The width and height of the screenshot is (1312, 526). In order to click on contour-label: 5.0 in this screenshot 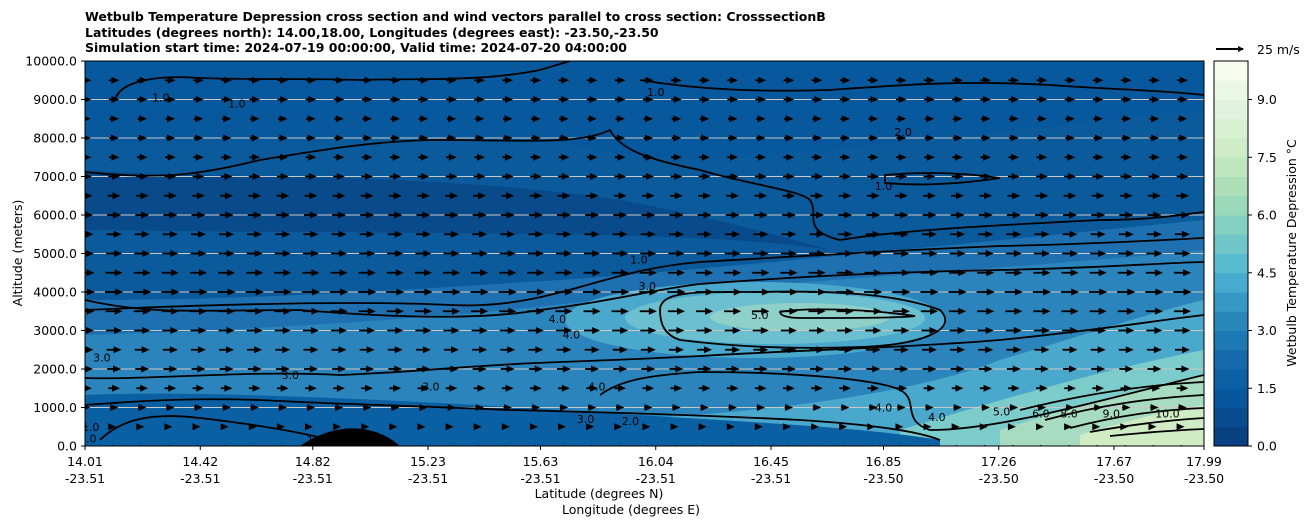, I will do `click(1002, 411)`.